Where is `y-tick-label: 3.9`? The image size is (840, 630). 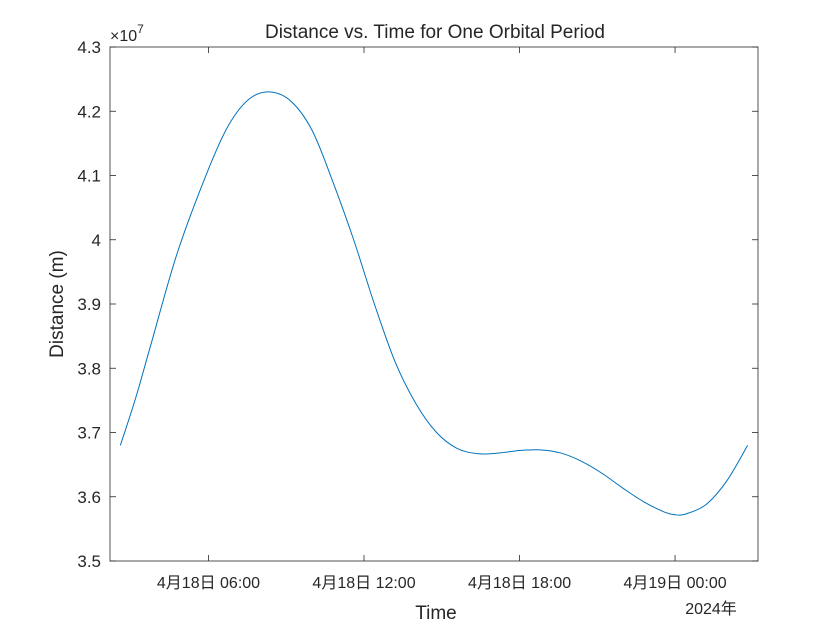
y-tick-label: 3.9 is located at coordinates (89, 304).